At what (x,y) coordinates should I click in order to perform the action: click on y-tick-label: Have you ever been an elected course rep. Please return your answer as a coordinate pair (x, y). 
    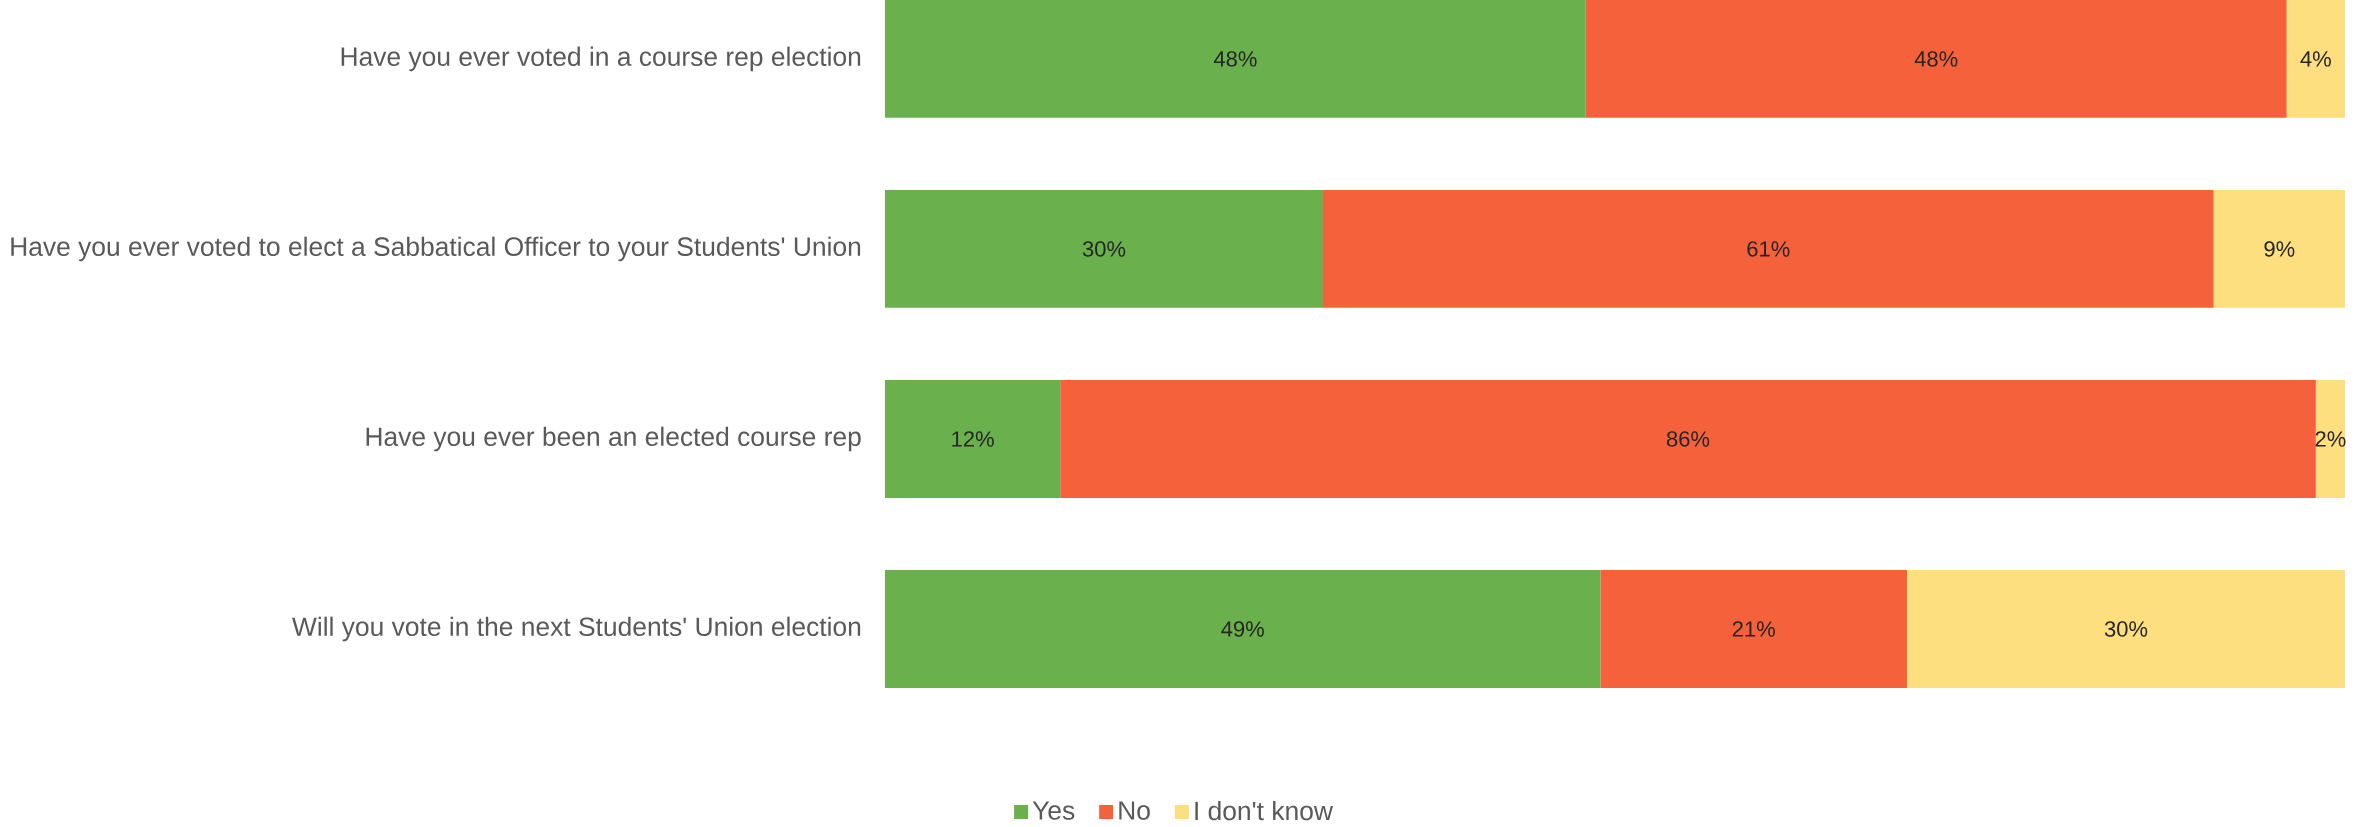
    Looking at the image, I should click on (613, 439).